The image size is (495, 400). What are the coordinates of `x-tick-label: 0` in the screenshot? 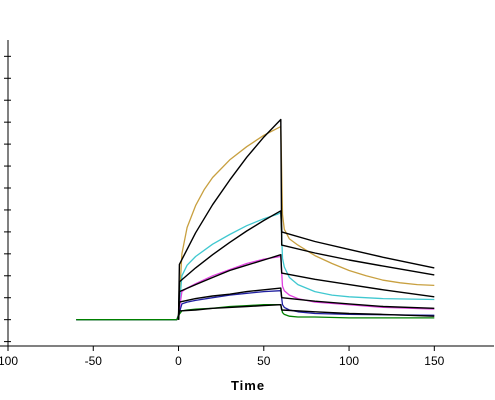 It's located at (178, 361).